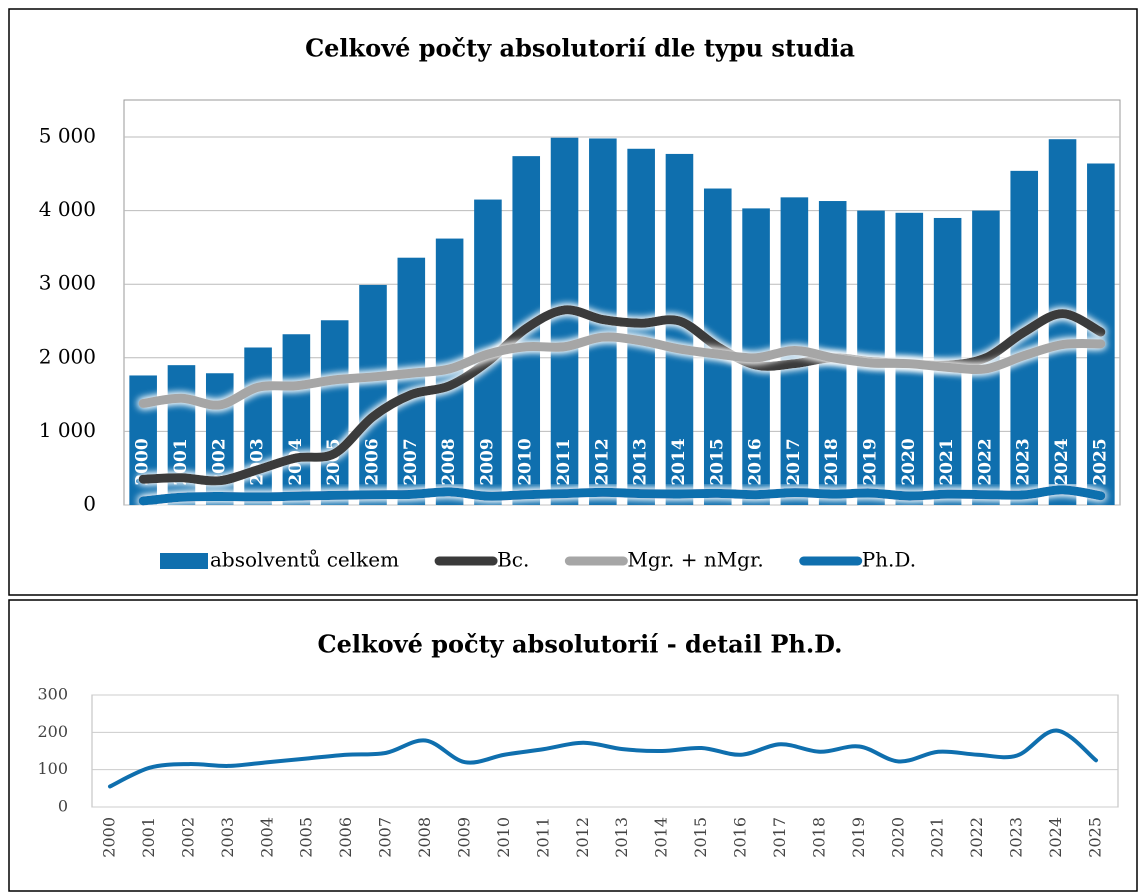  Describe the element at coordinates (695, 560) in the screenshot. I see `legend-label: Mgr. + nMgr.` at that location.